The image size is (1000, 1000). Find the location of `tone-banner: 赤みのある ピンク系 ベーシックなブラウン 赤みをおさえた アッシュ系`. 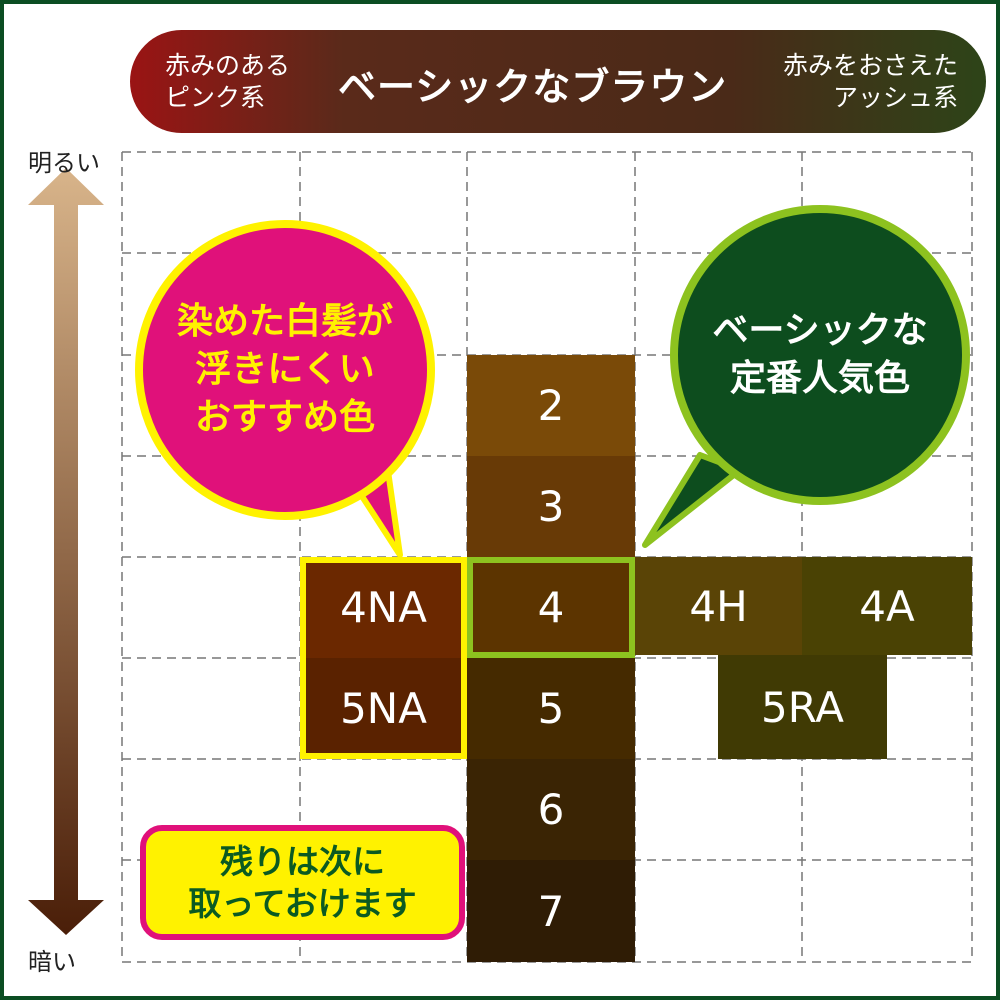

tone-banner: 赤みのある ピンク系 ベーシックなブラウン 赤みをおさえた アッシュ系 is located at coordinates (558, 81).